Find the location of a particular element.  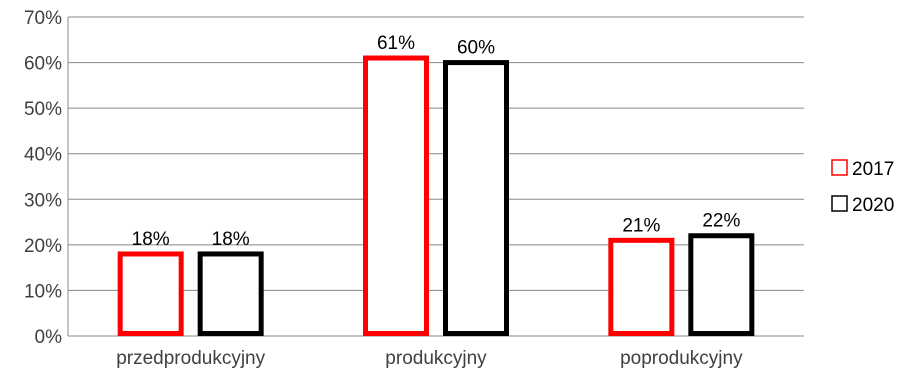

x-category-label: produkcyjny is located at coordinates (436, 358).